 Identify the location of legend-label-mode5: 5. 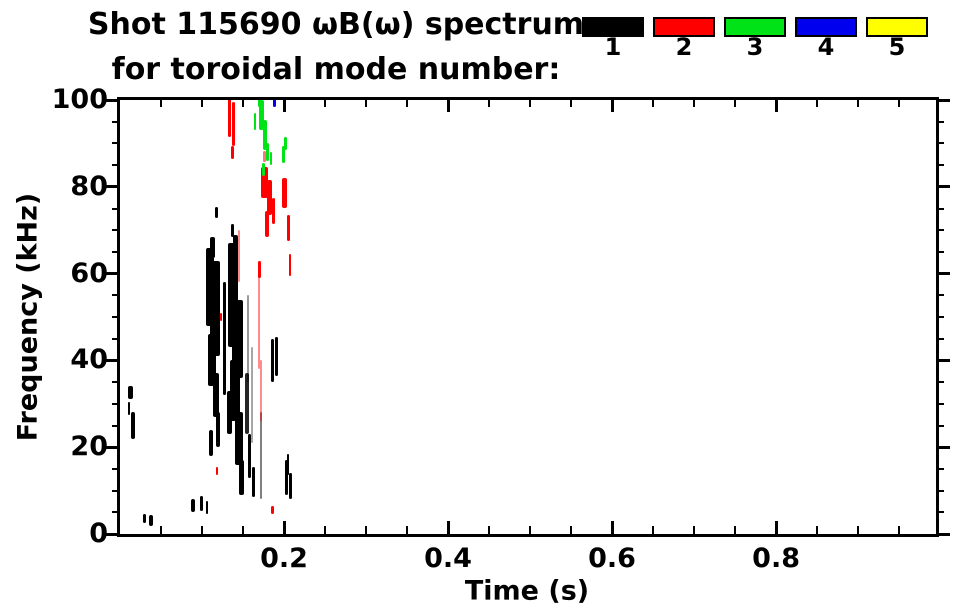
(897, 47).